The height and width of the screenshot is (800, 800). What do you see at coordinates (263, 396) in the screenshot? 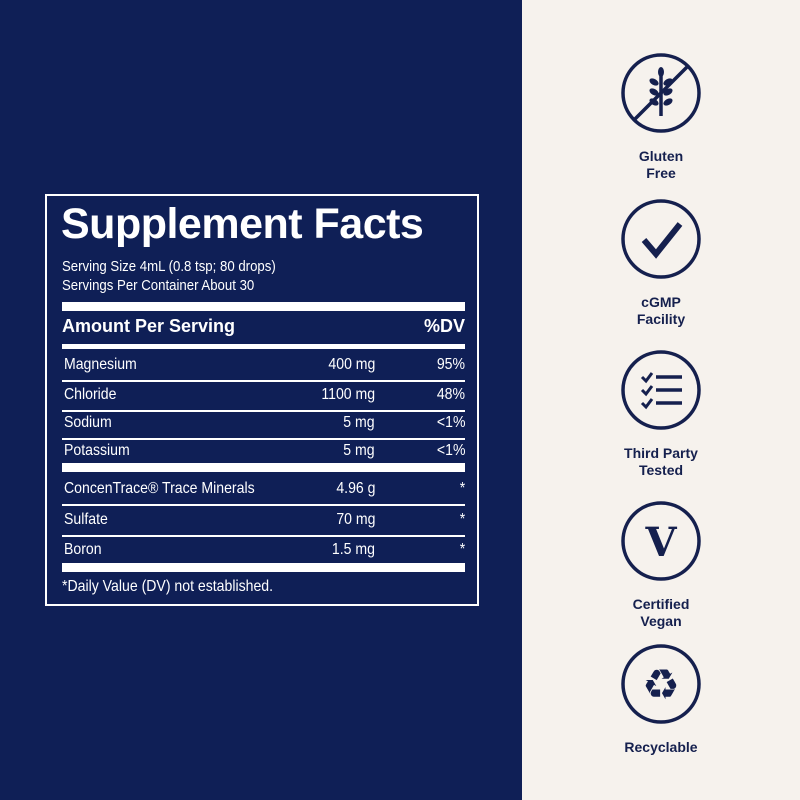
I see `nutrient-row: Chloride 1100 mg 48%` at bounding box center [263, 396].